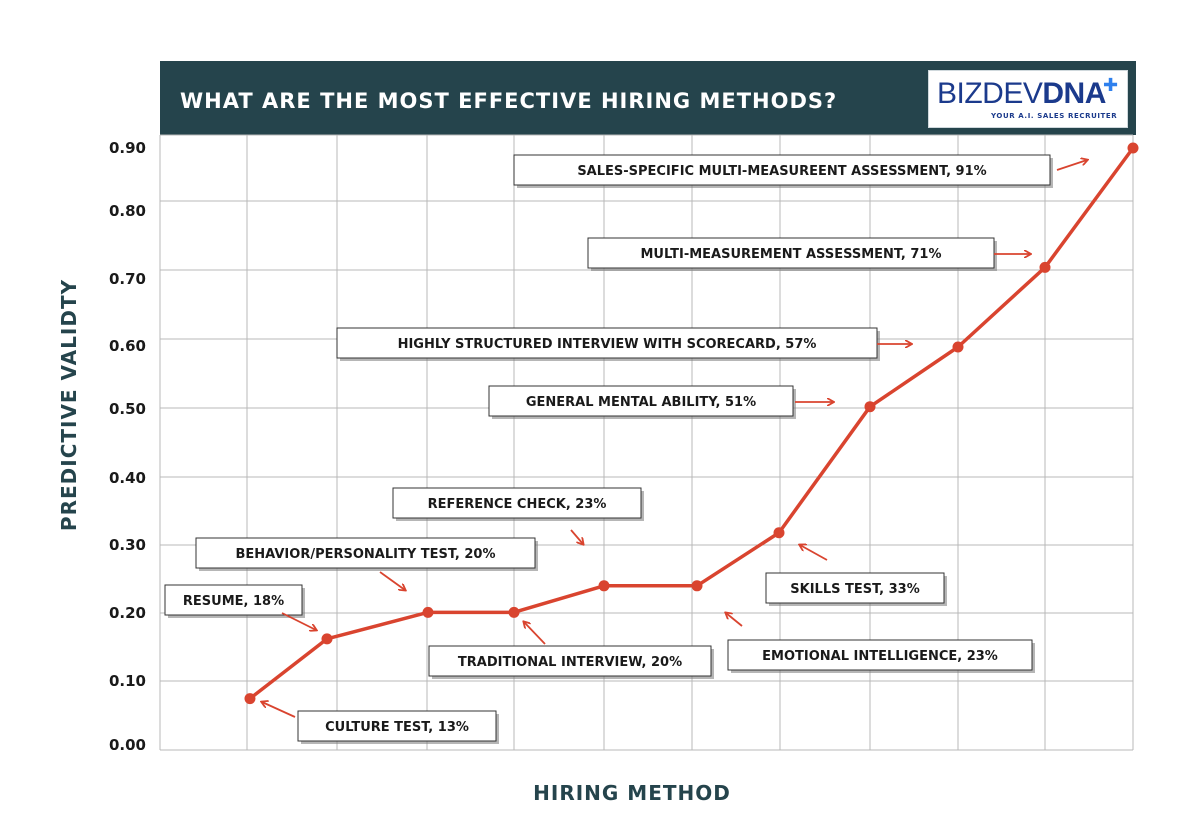 The height and width of the screenshot is (831, 1204). What do you see at coordinates (127, 211) in the screenshot?
I see `y-tick-label: 0.80` at bounding box center [127, 211].